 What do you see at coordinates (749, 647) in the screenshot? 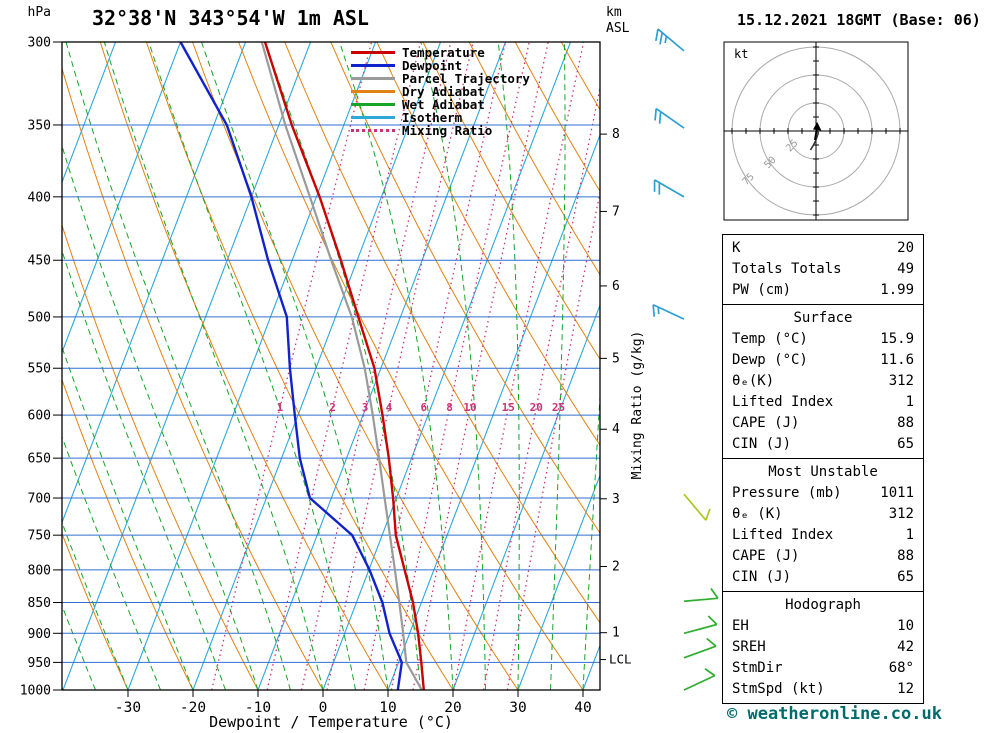
I see `metric-label: SREH` at bounding box center [749, 647].